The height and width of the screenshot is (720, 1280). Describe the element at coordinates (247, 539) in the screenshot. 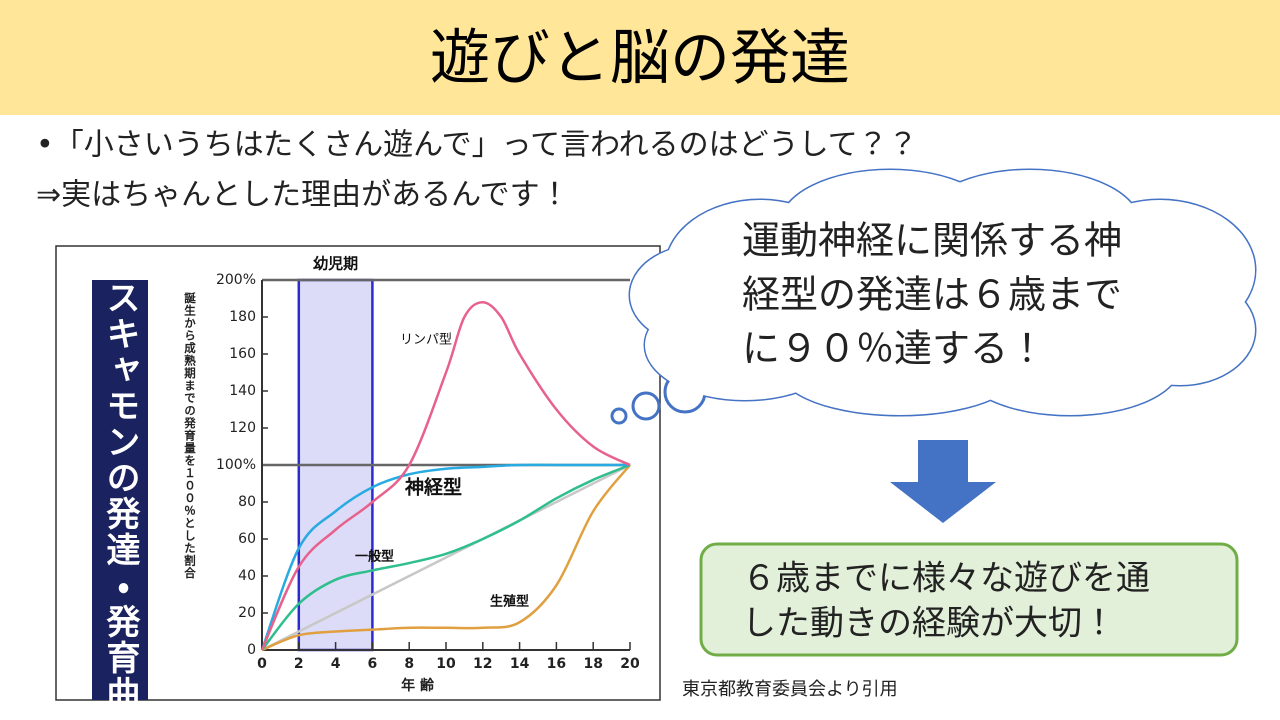

I see `y-tick-label: 60` at that location.